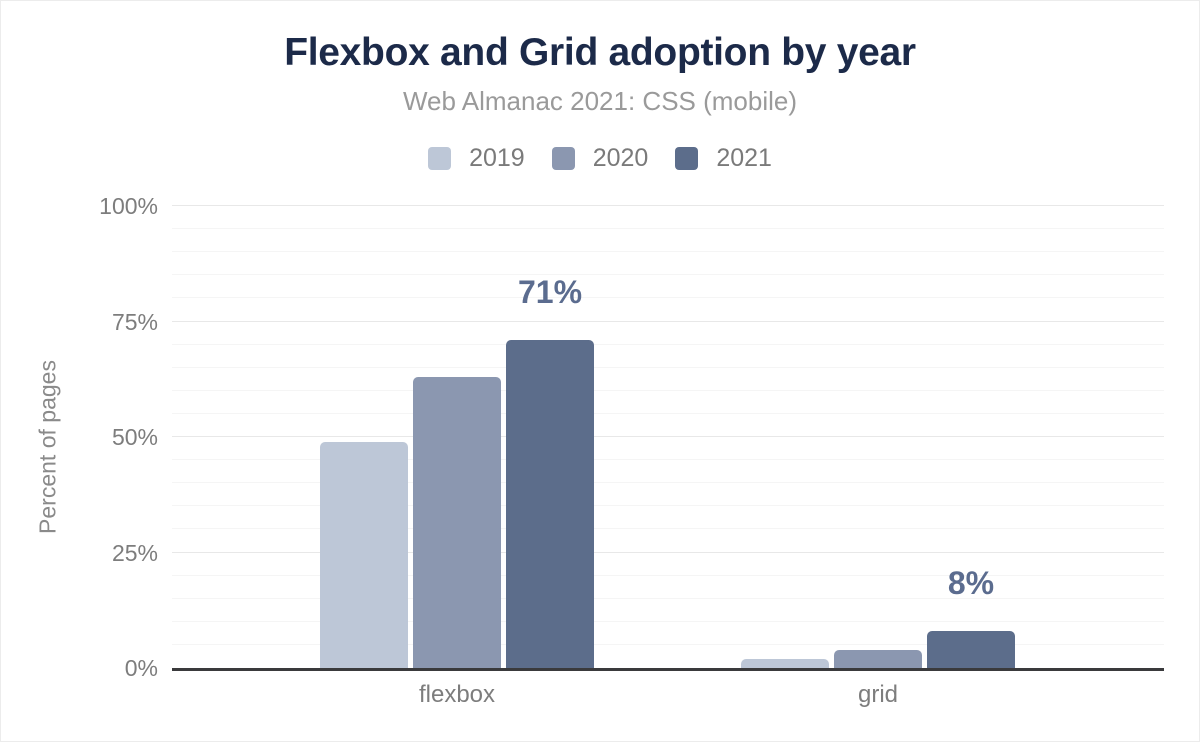  What do you see at coordinates (878, 694) in the screenshot?
I see `x-axis-label-grid: grid` at bounding box center [878, 694].